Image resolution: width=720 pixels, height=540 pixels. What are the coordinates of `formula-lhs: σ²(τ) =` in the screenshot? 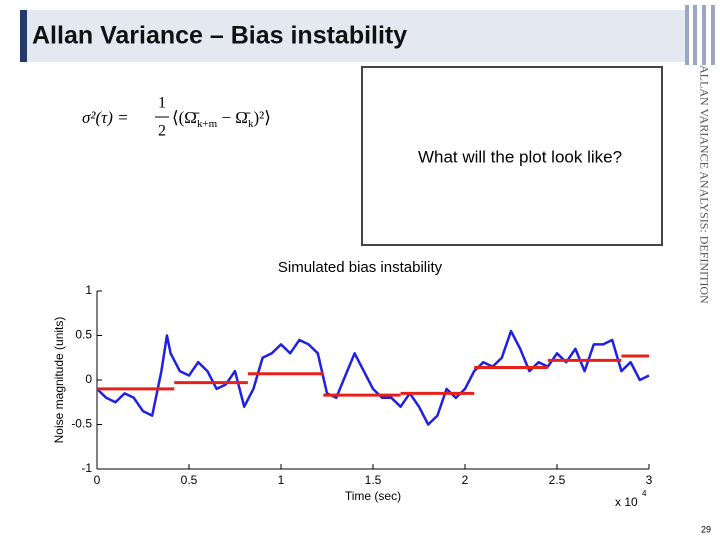 It's located at (105, 117).